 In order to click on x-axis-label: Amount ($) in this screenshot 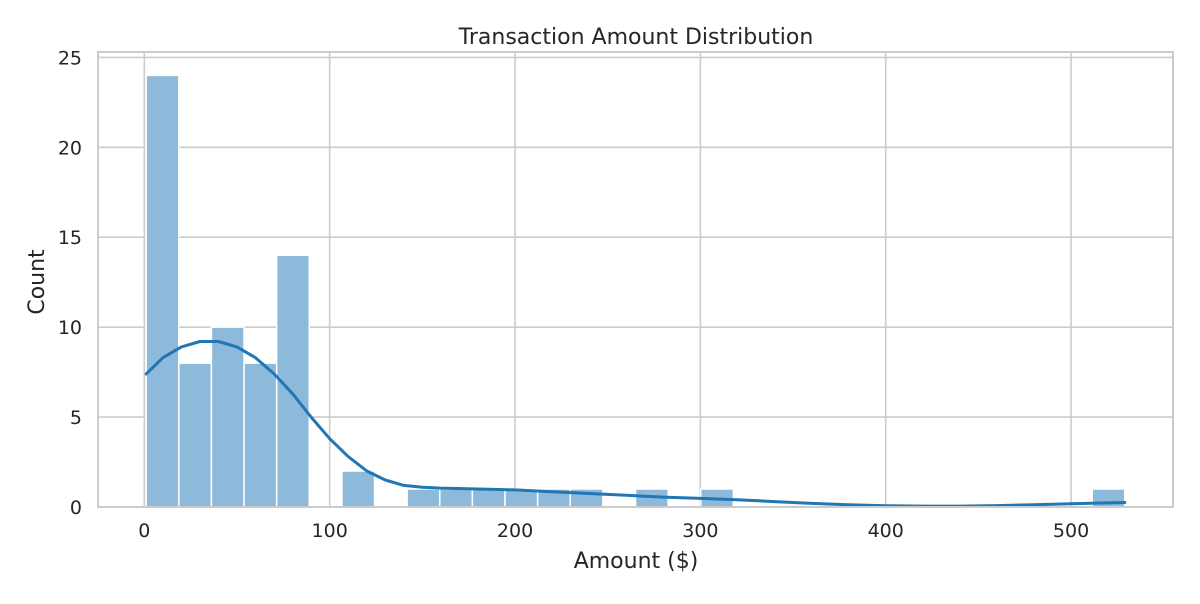, I will do `click(636, 561)`.